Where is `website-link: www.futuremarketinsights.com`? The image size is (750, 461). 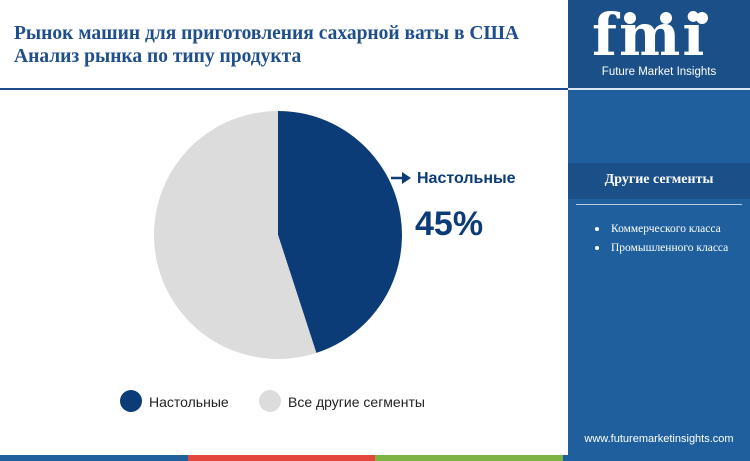 website-link: www.futuremarketinsights.com is located at coordinates (659, 439).